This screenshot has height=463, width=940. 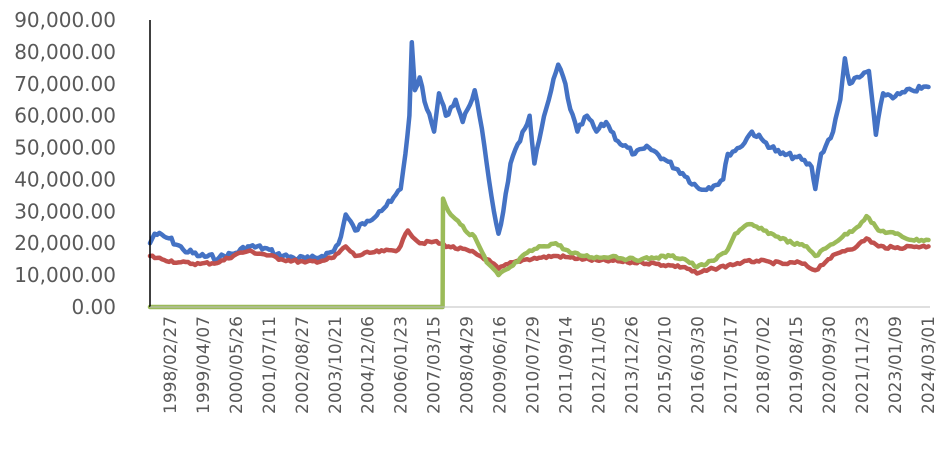 What do you see at coordinates (65, 243) in the screenshot?
I see `y-tick-label: 20,000.00` at bounding box center [65, 243].